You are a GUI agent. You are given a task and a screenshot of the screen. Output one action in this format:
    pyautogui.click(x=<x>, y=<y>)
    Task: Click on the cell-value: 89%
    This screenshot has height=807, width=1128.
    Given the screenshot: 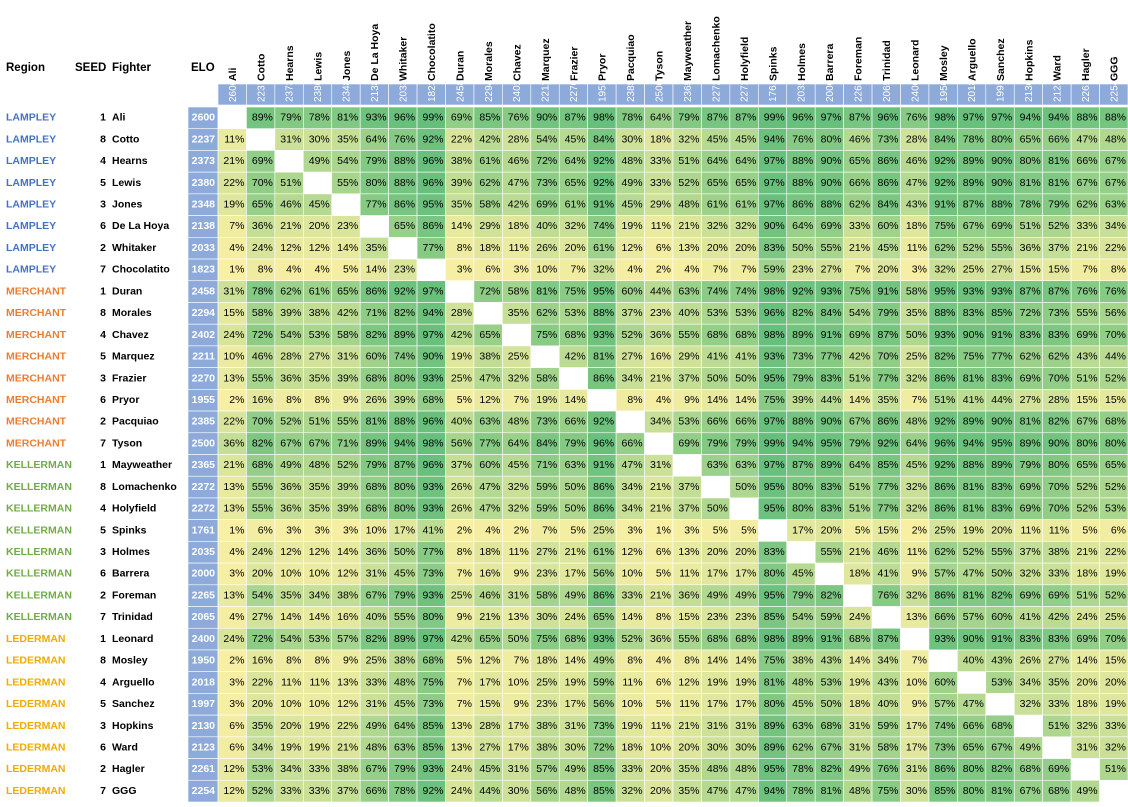 What is the action you would take?
    pyautogui.click(x=802, y=335)
    